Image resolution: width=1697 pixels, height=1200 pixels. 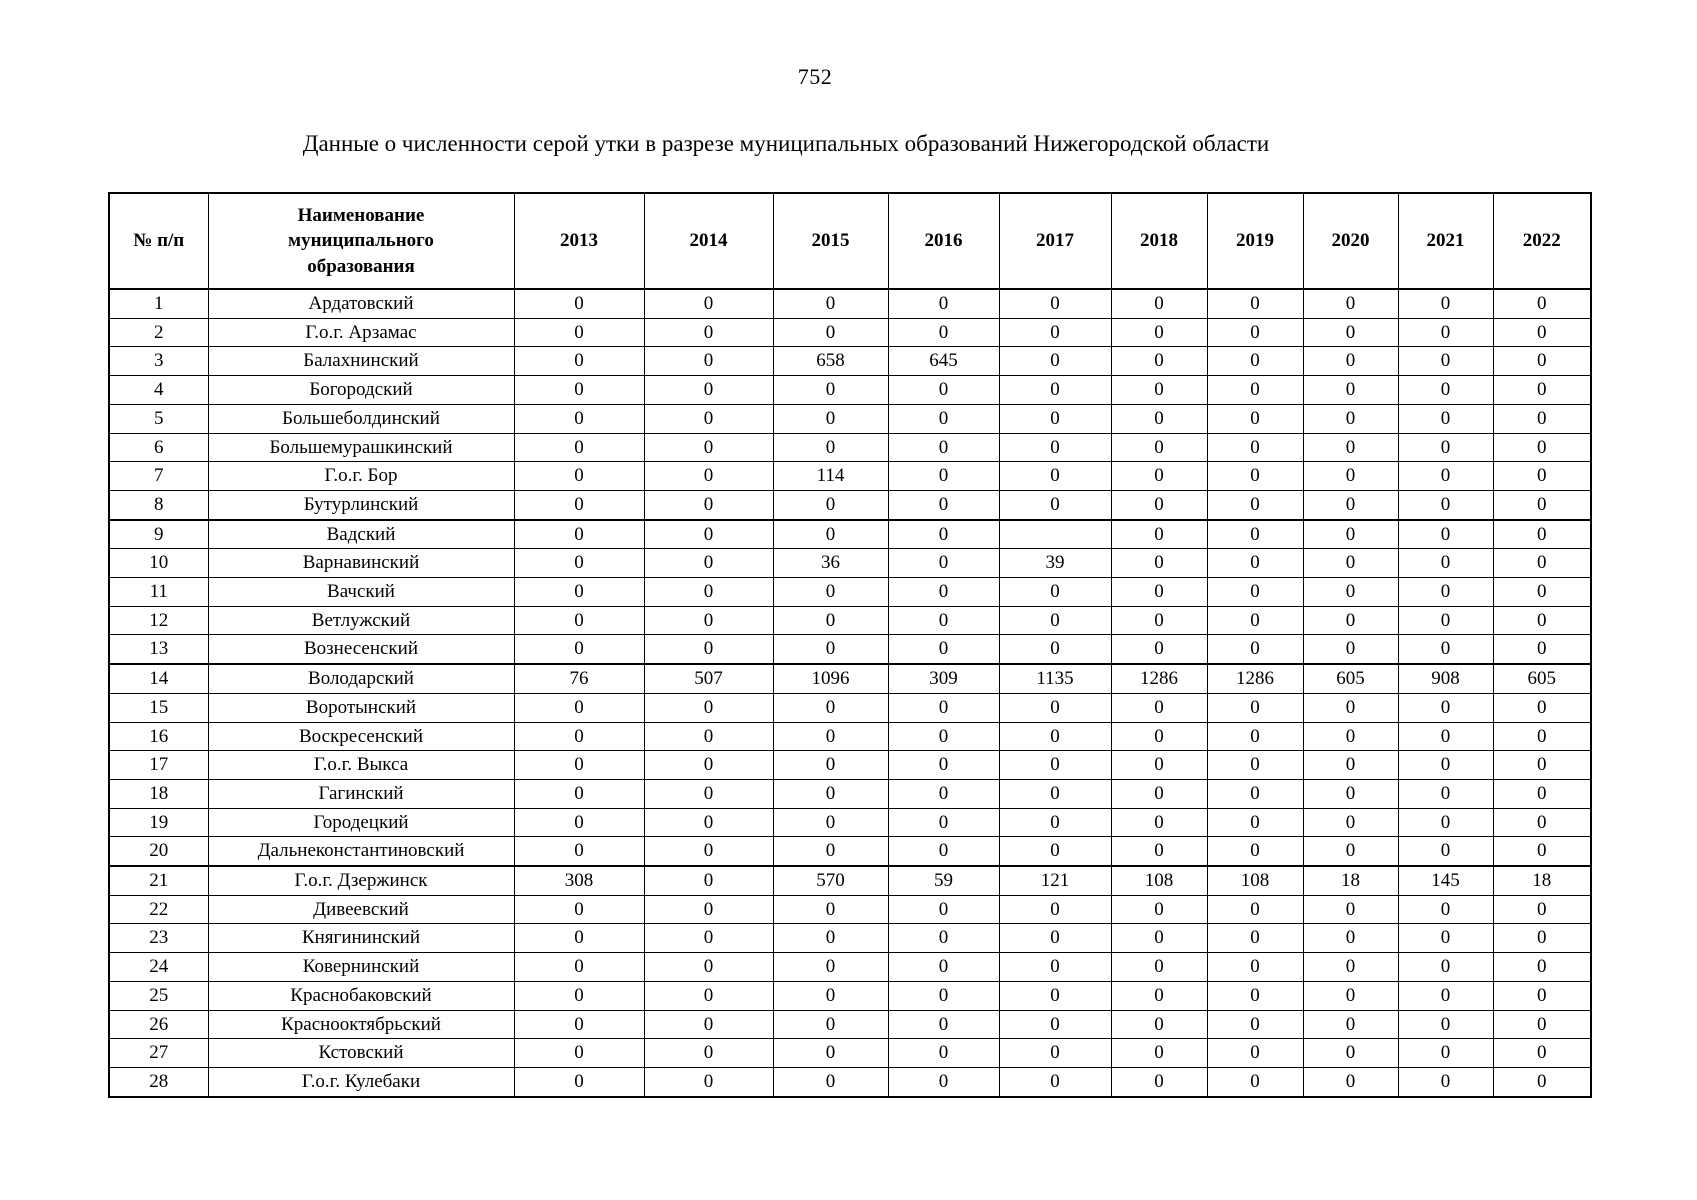 What do you see at coordinates (830, 241) in the screenshot?
I see `col-header-year: 2015` at bounding box center [830, 241].